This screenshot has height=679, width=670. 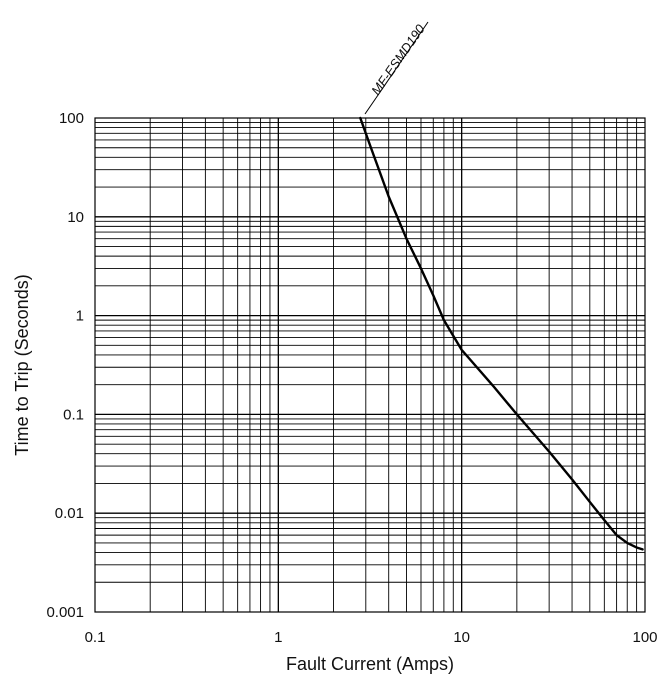 What do you see at coordinates (402, 60) in the screenshot?
I see `series-label-underline` at bounding box center [402, 60].